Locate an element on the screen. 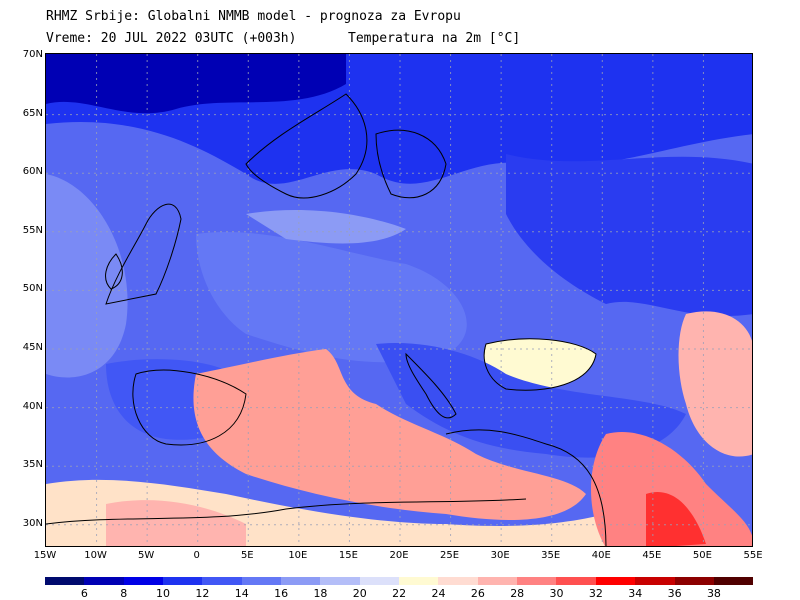 The width and height of the screenshot is (800, 600). latitude-label: 50N is located at coordinates (32, 289).